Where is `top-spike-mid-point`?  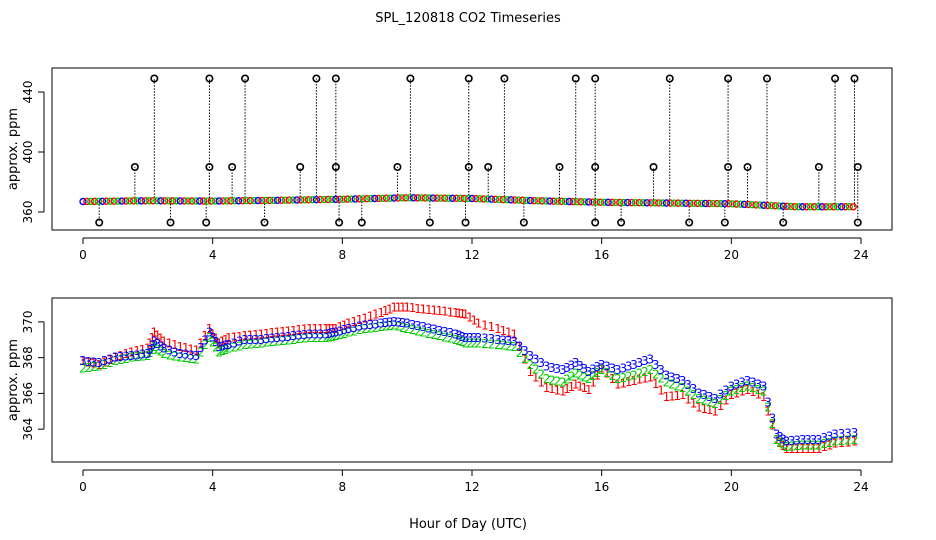 top-spike-mid-point is located at coordinates (335, 167).